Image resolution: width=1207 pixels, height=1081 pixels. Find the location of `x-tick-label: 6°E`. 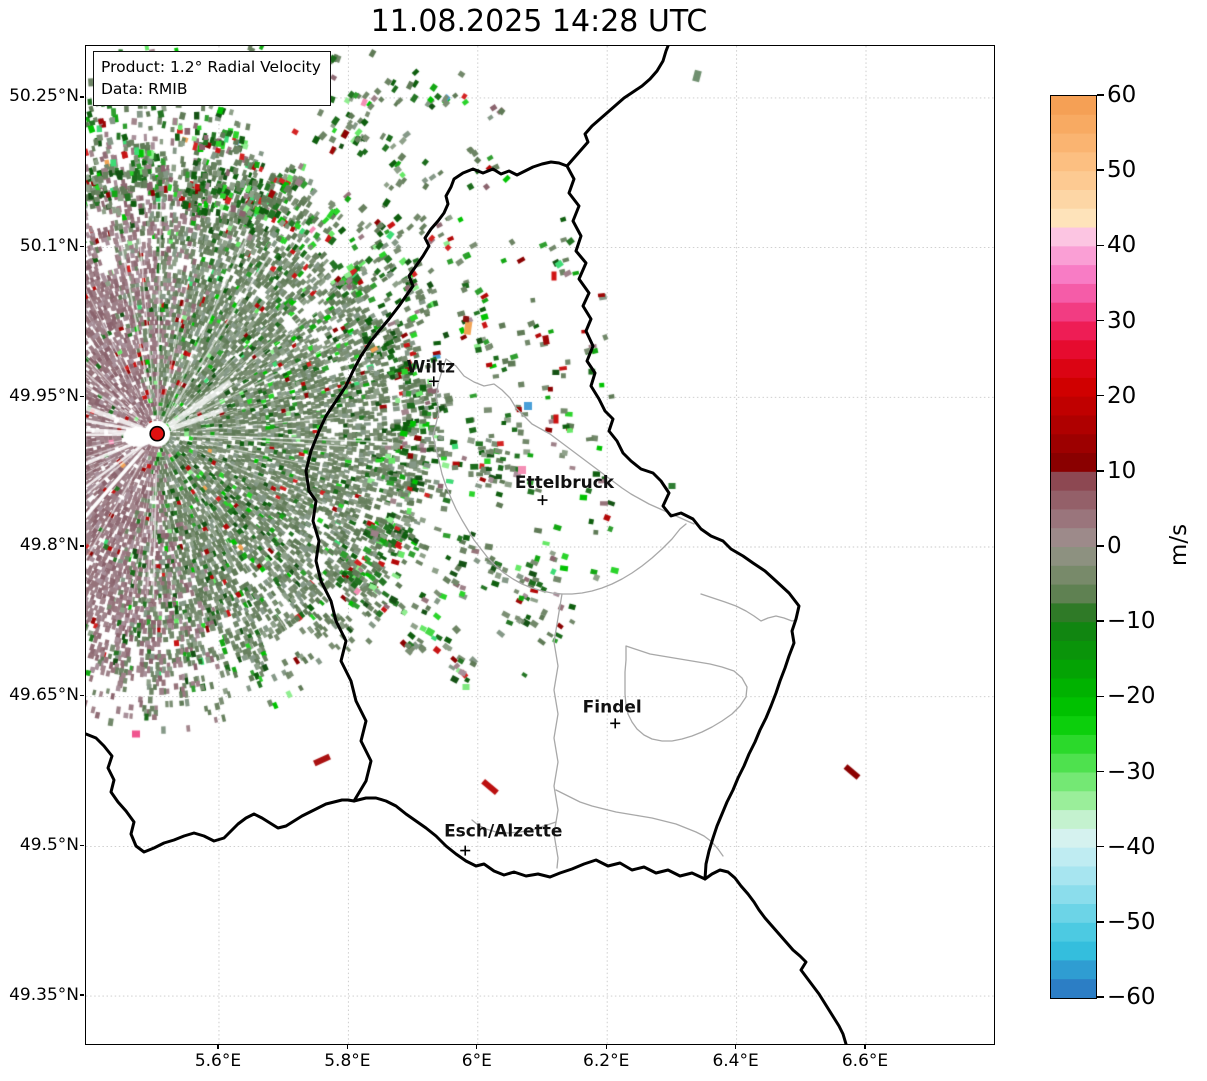

x-tick-label: 6°E is located at coordinates (476, 1061).